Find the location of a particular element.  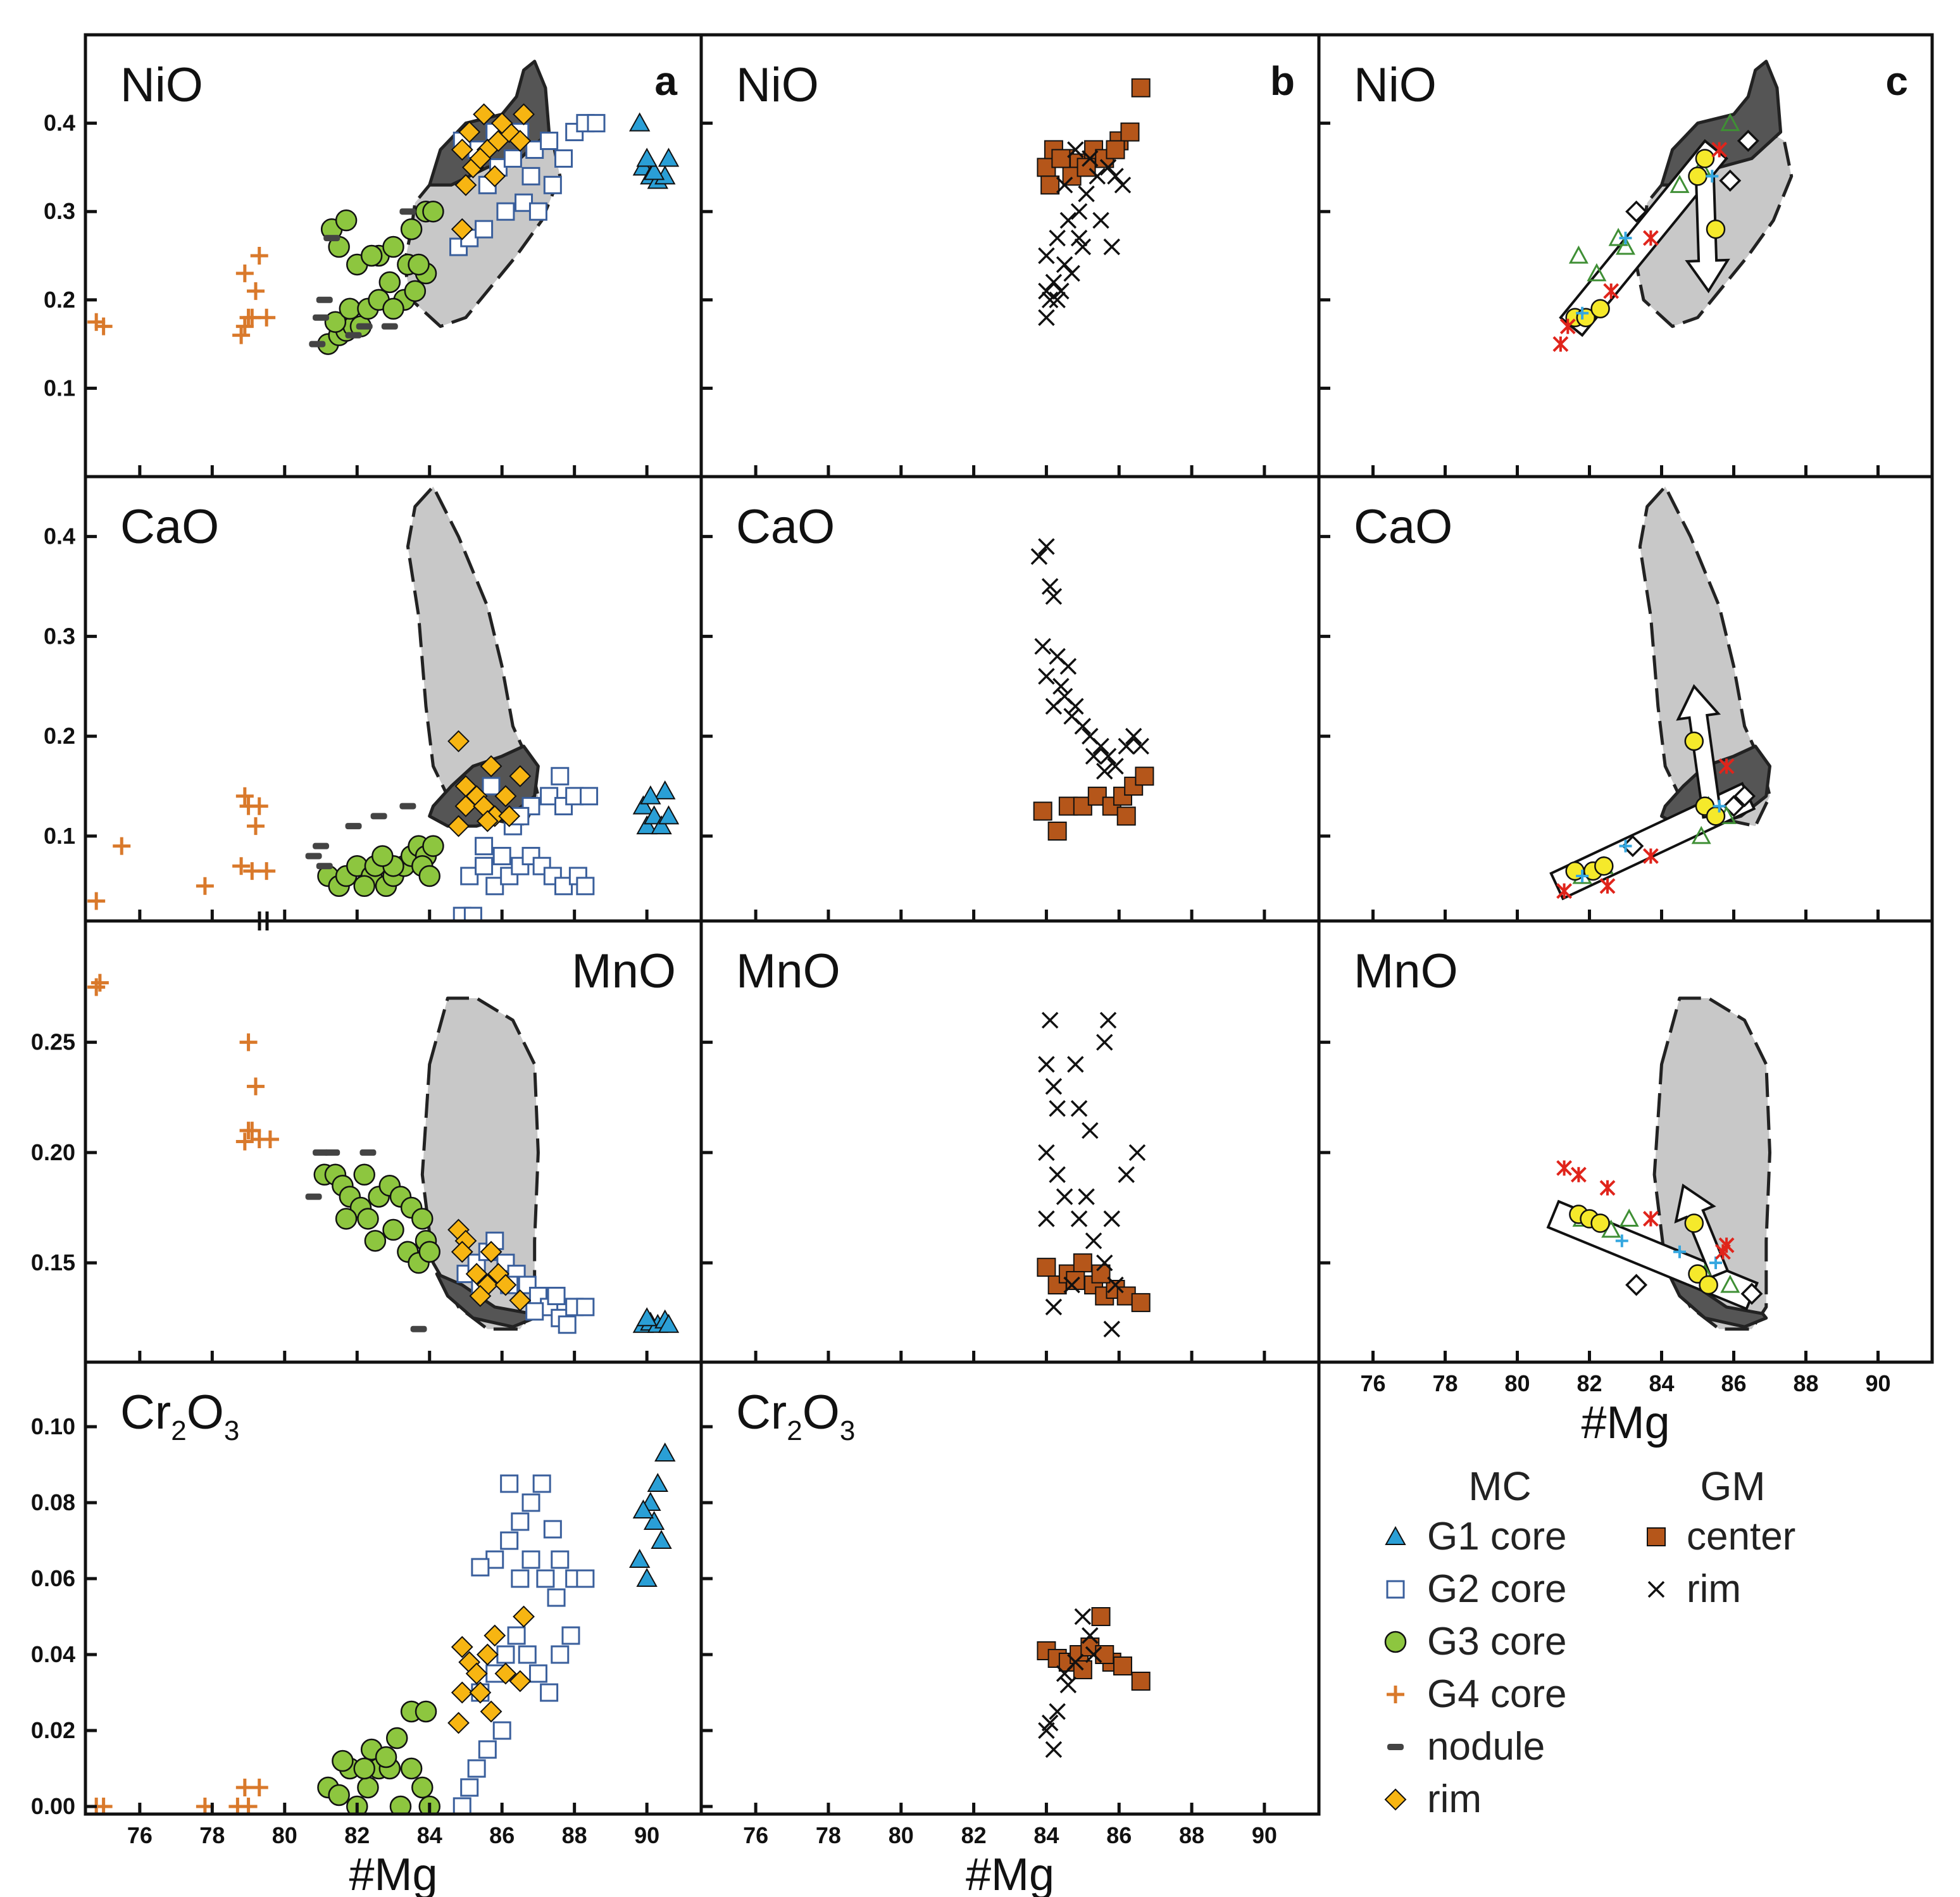

series-c-red is located at coordinates (1645, 828).